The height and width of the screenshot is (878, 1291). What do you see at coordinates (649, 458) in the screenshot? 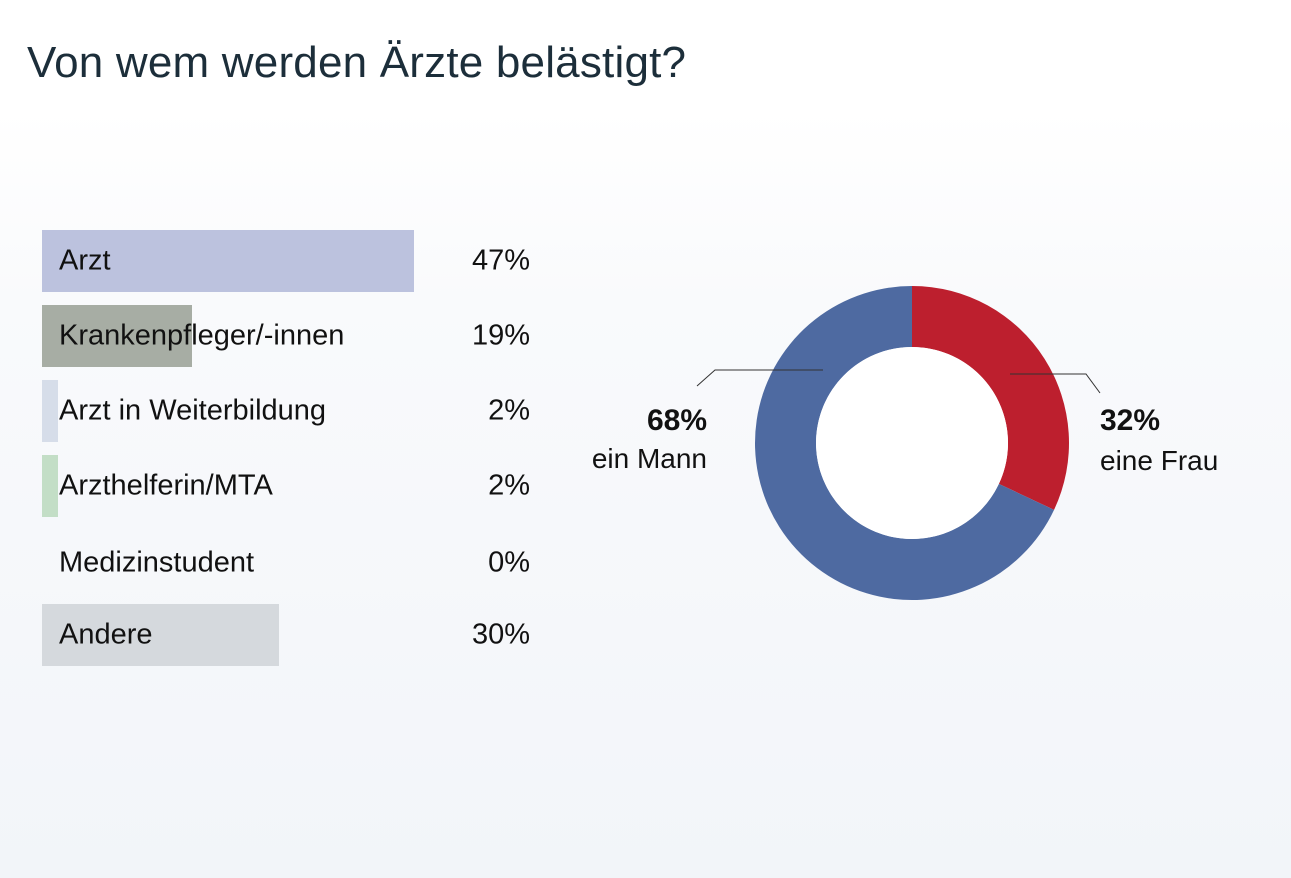
I see `slice-name-label: ein Mann` at bounding box center [649, 458].